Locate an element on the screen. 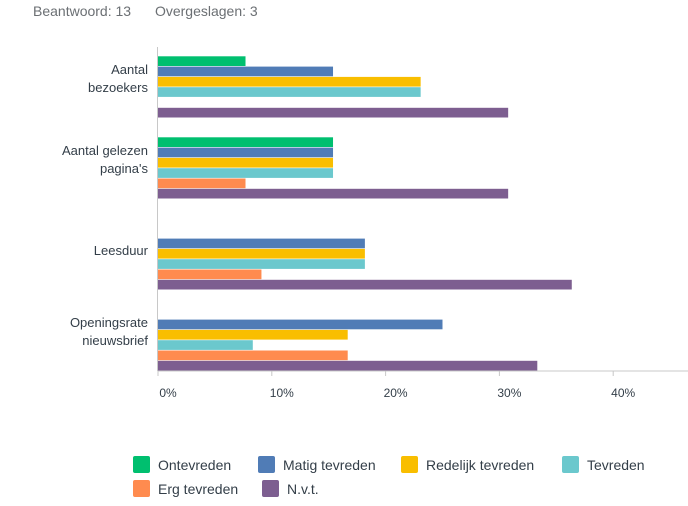 Image resolution: width=688 pixels, height=506 pixels. legend-item: Ontevreden is located at coordinates (182, 464).